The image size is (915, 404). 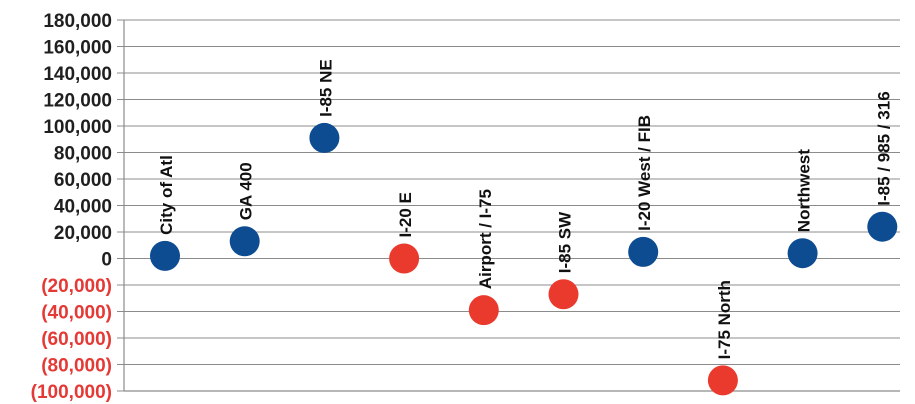 I want to click on data-label: Airport / I-75, so click(x=485, y=239).